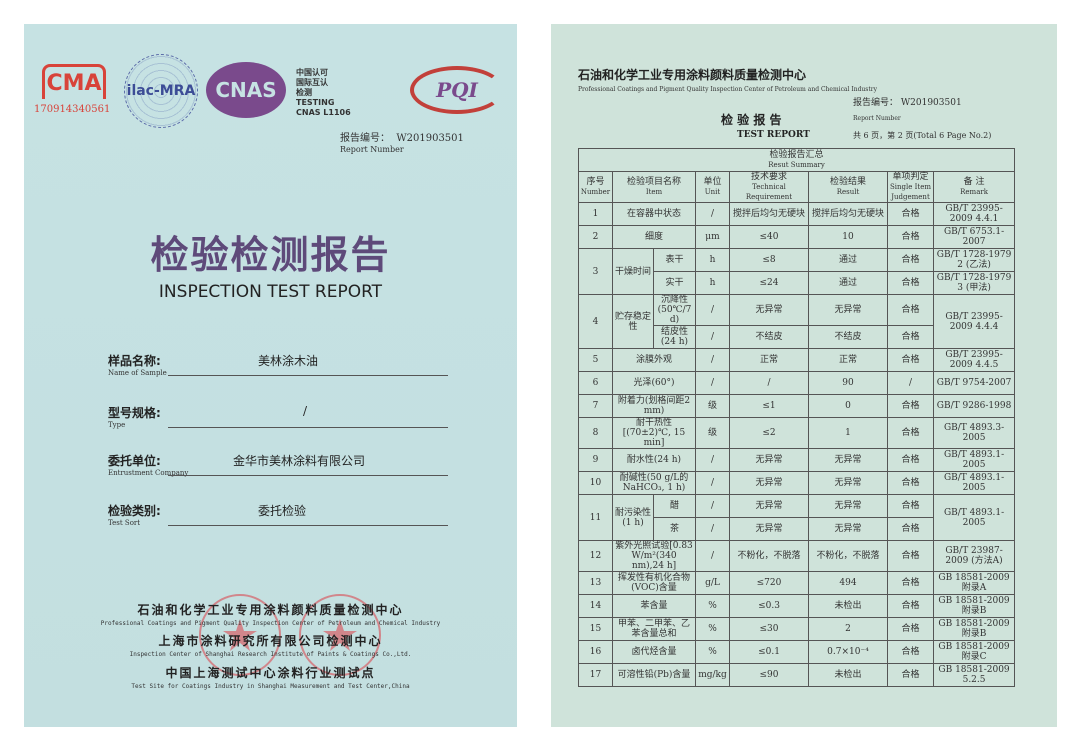 This screenshot has height=752, width=1082. I want to click on remark-cell: GB 18581-2009 附录C, so click(974, 652).